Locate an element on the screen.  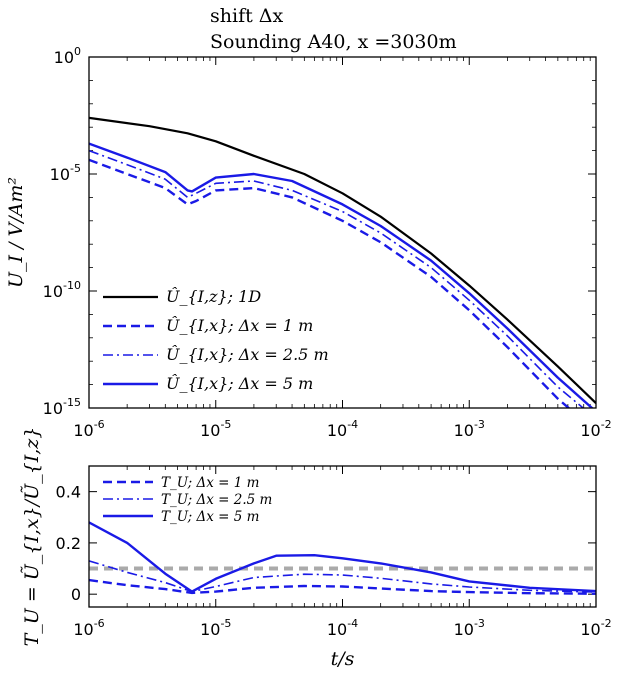
y-tick-label: 0.4 is located at coordinates (68, 492).